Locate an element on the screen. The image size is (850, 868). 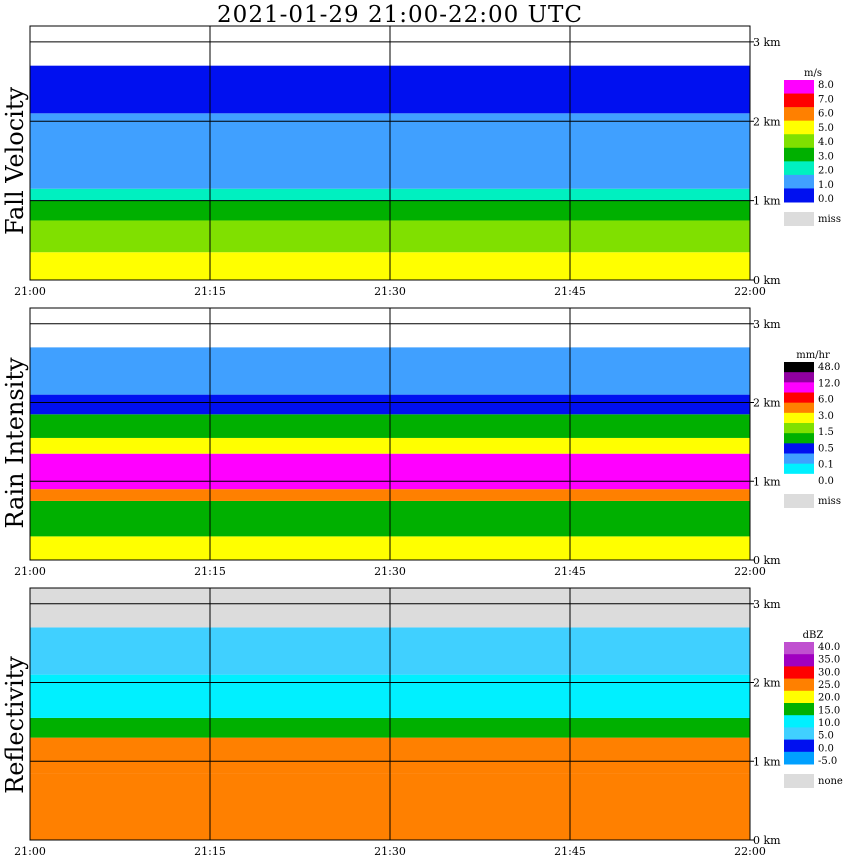
legend-label: 8.0 is located at coordinates (826, 85).